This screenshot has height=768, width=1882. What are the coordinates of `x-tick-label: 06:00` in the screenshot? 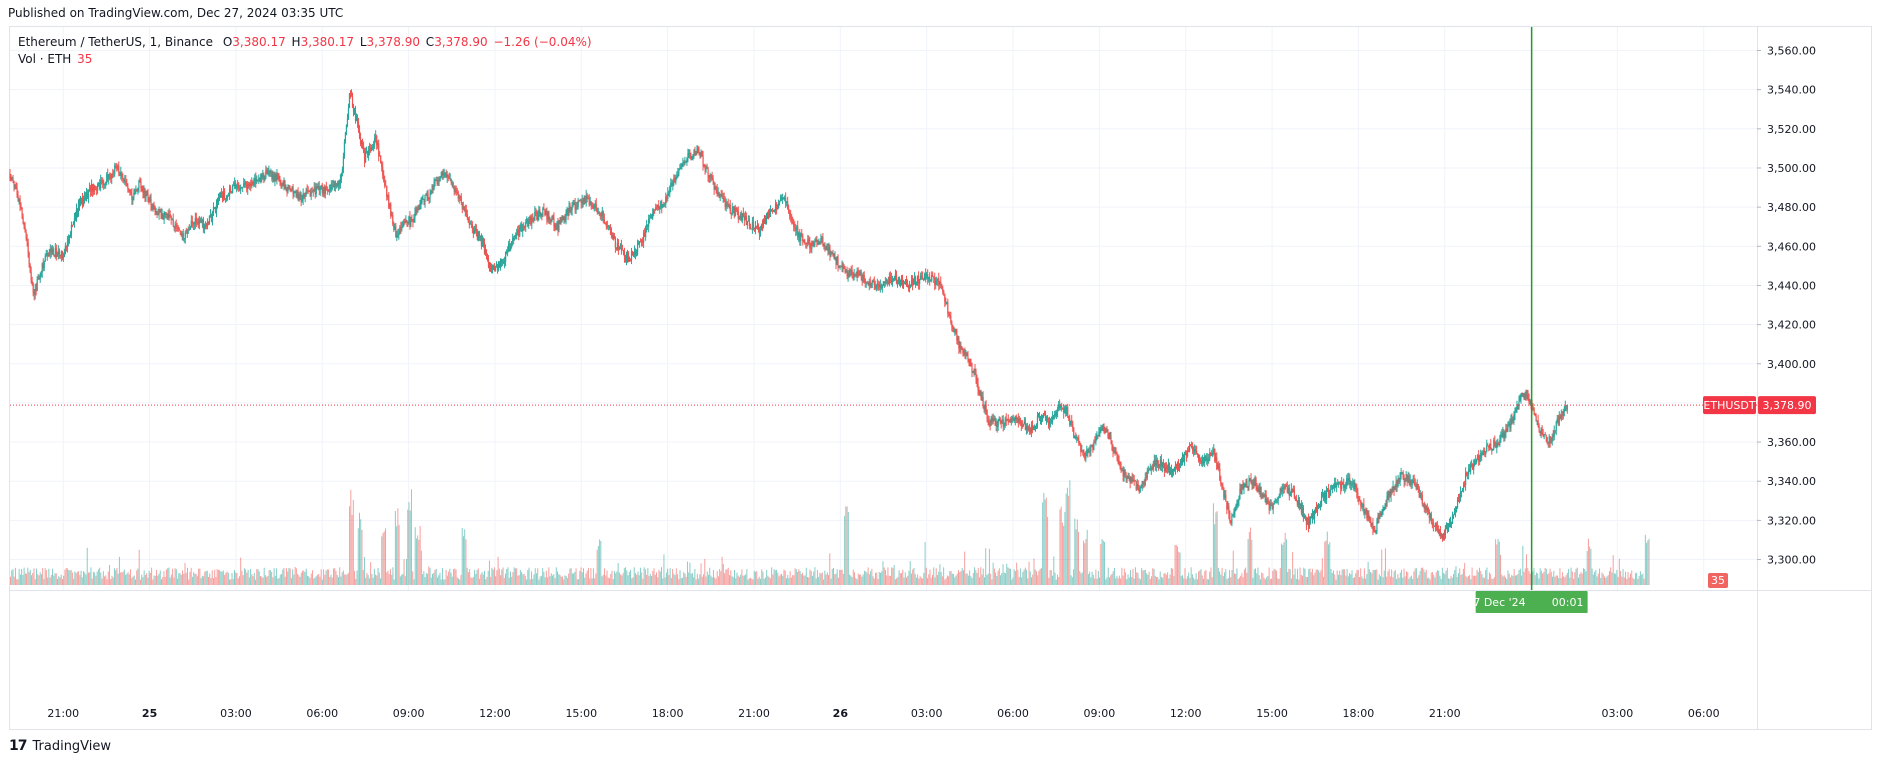 It's located at (1704, 713).